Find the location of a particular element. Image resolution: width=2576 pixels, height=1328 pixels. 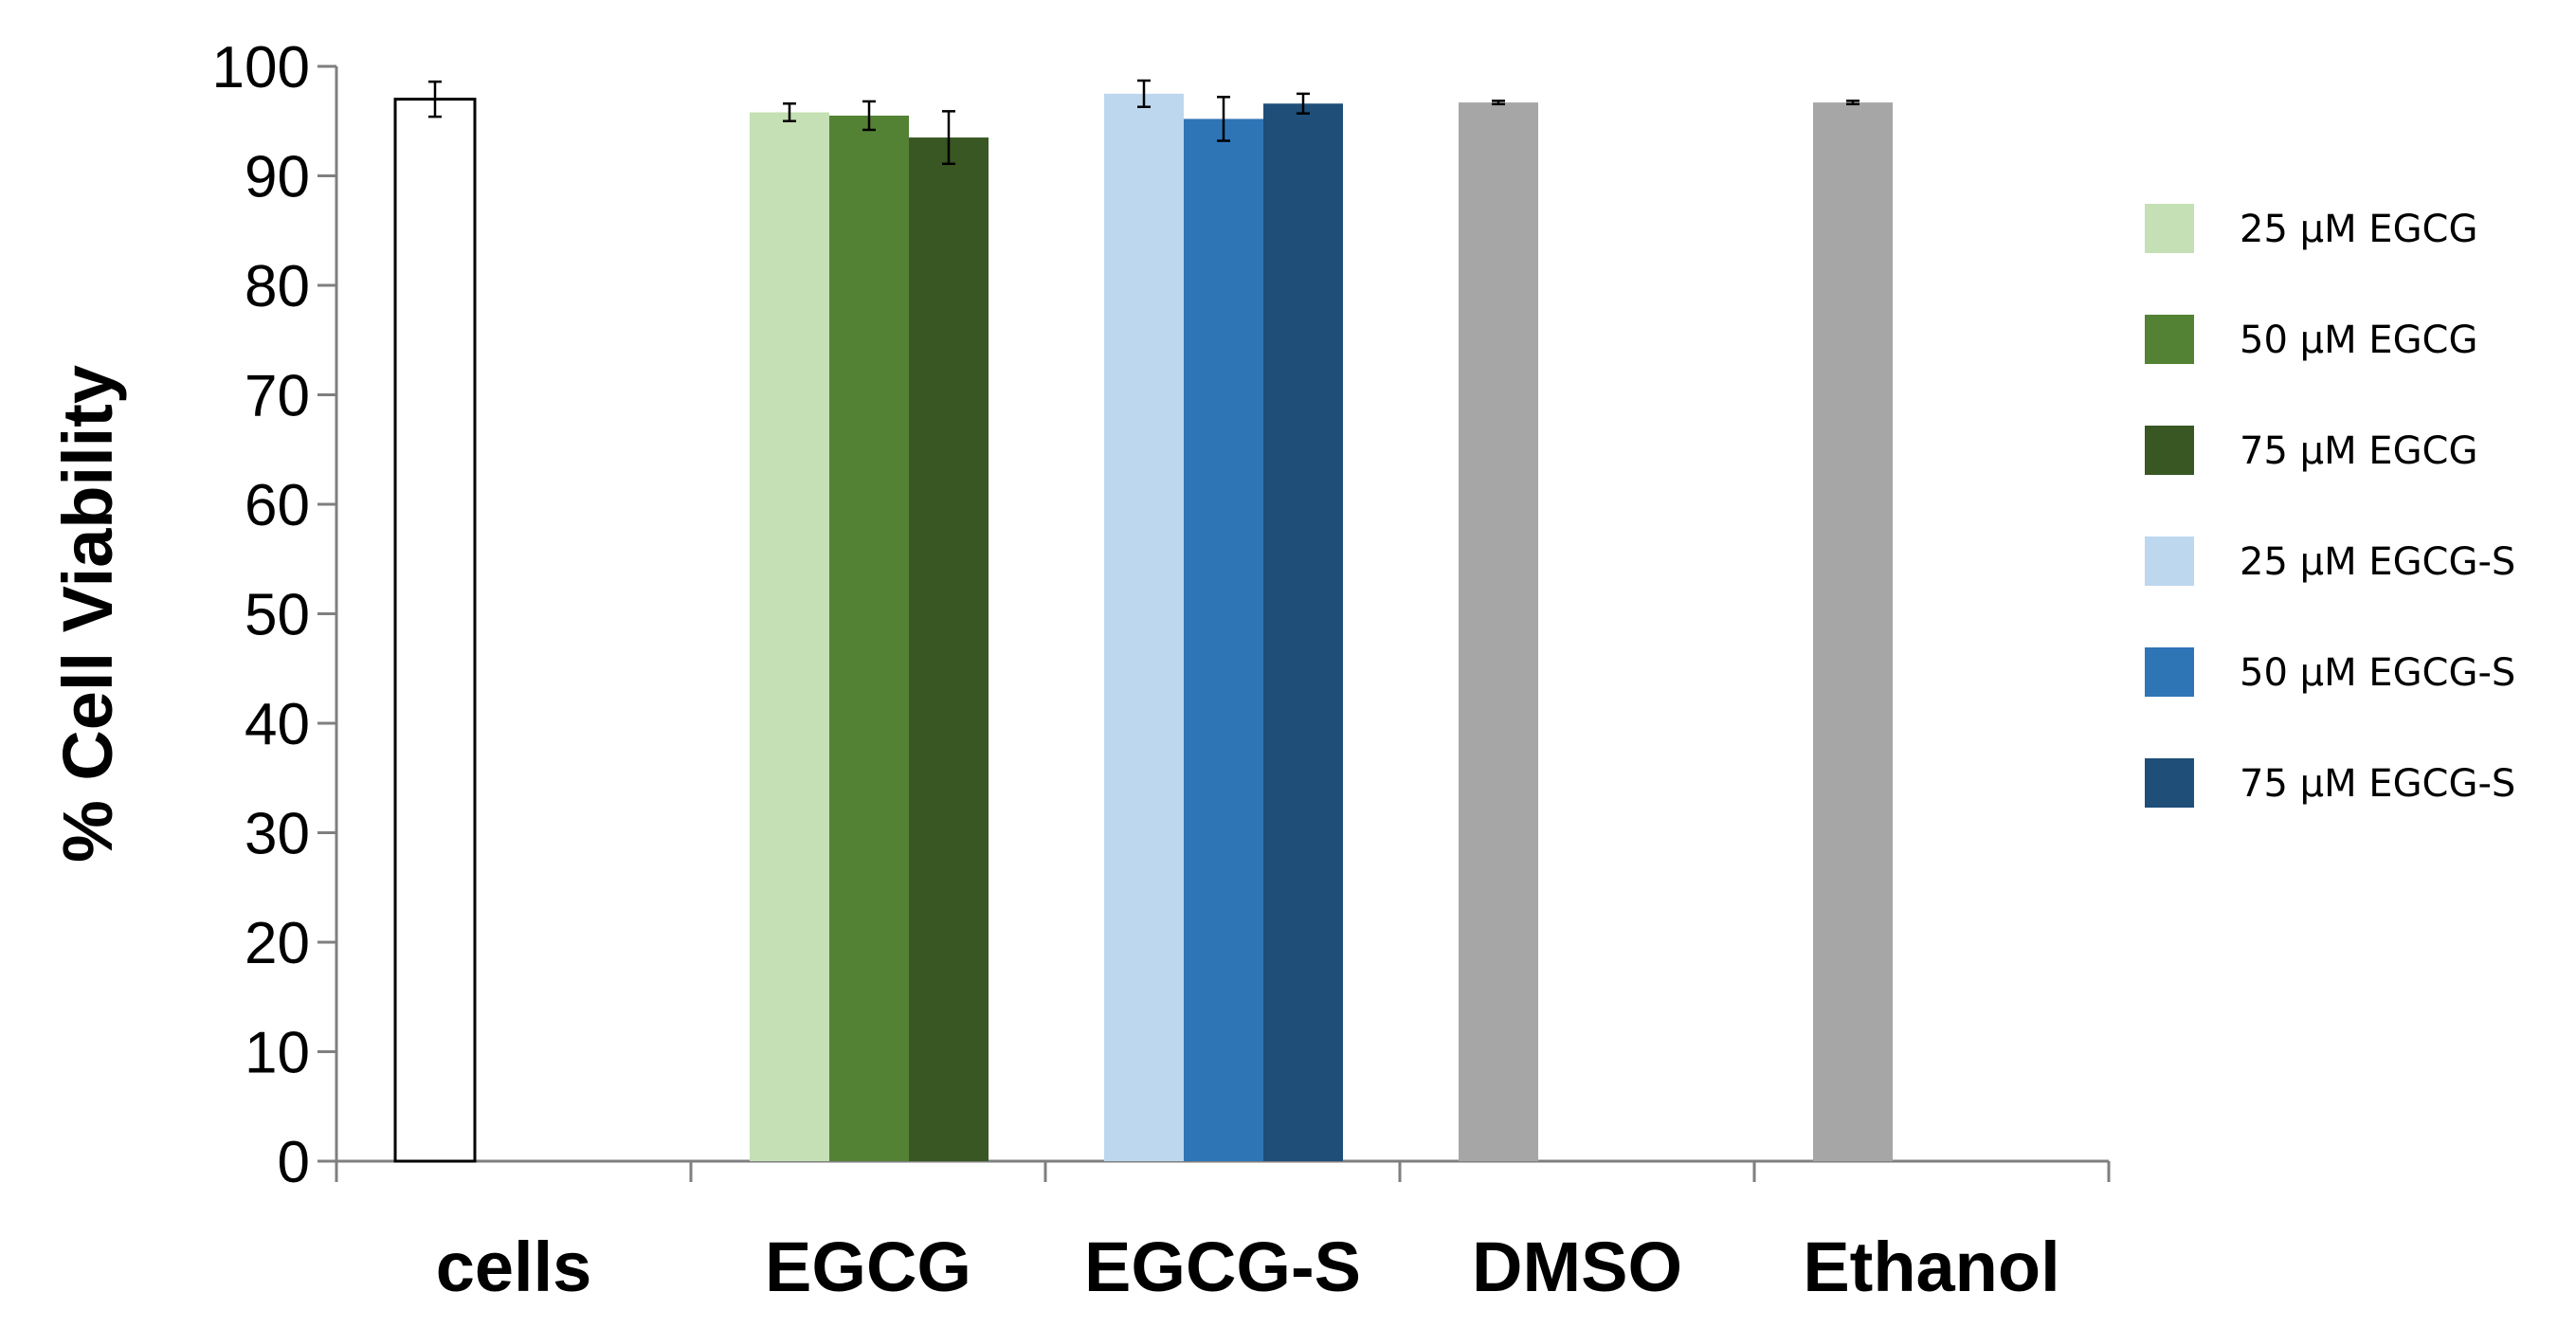

bar-dmso is located at coordinates (1498, 632).